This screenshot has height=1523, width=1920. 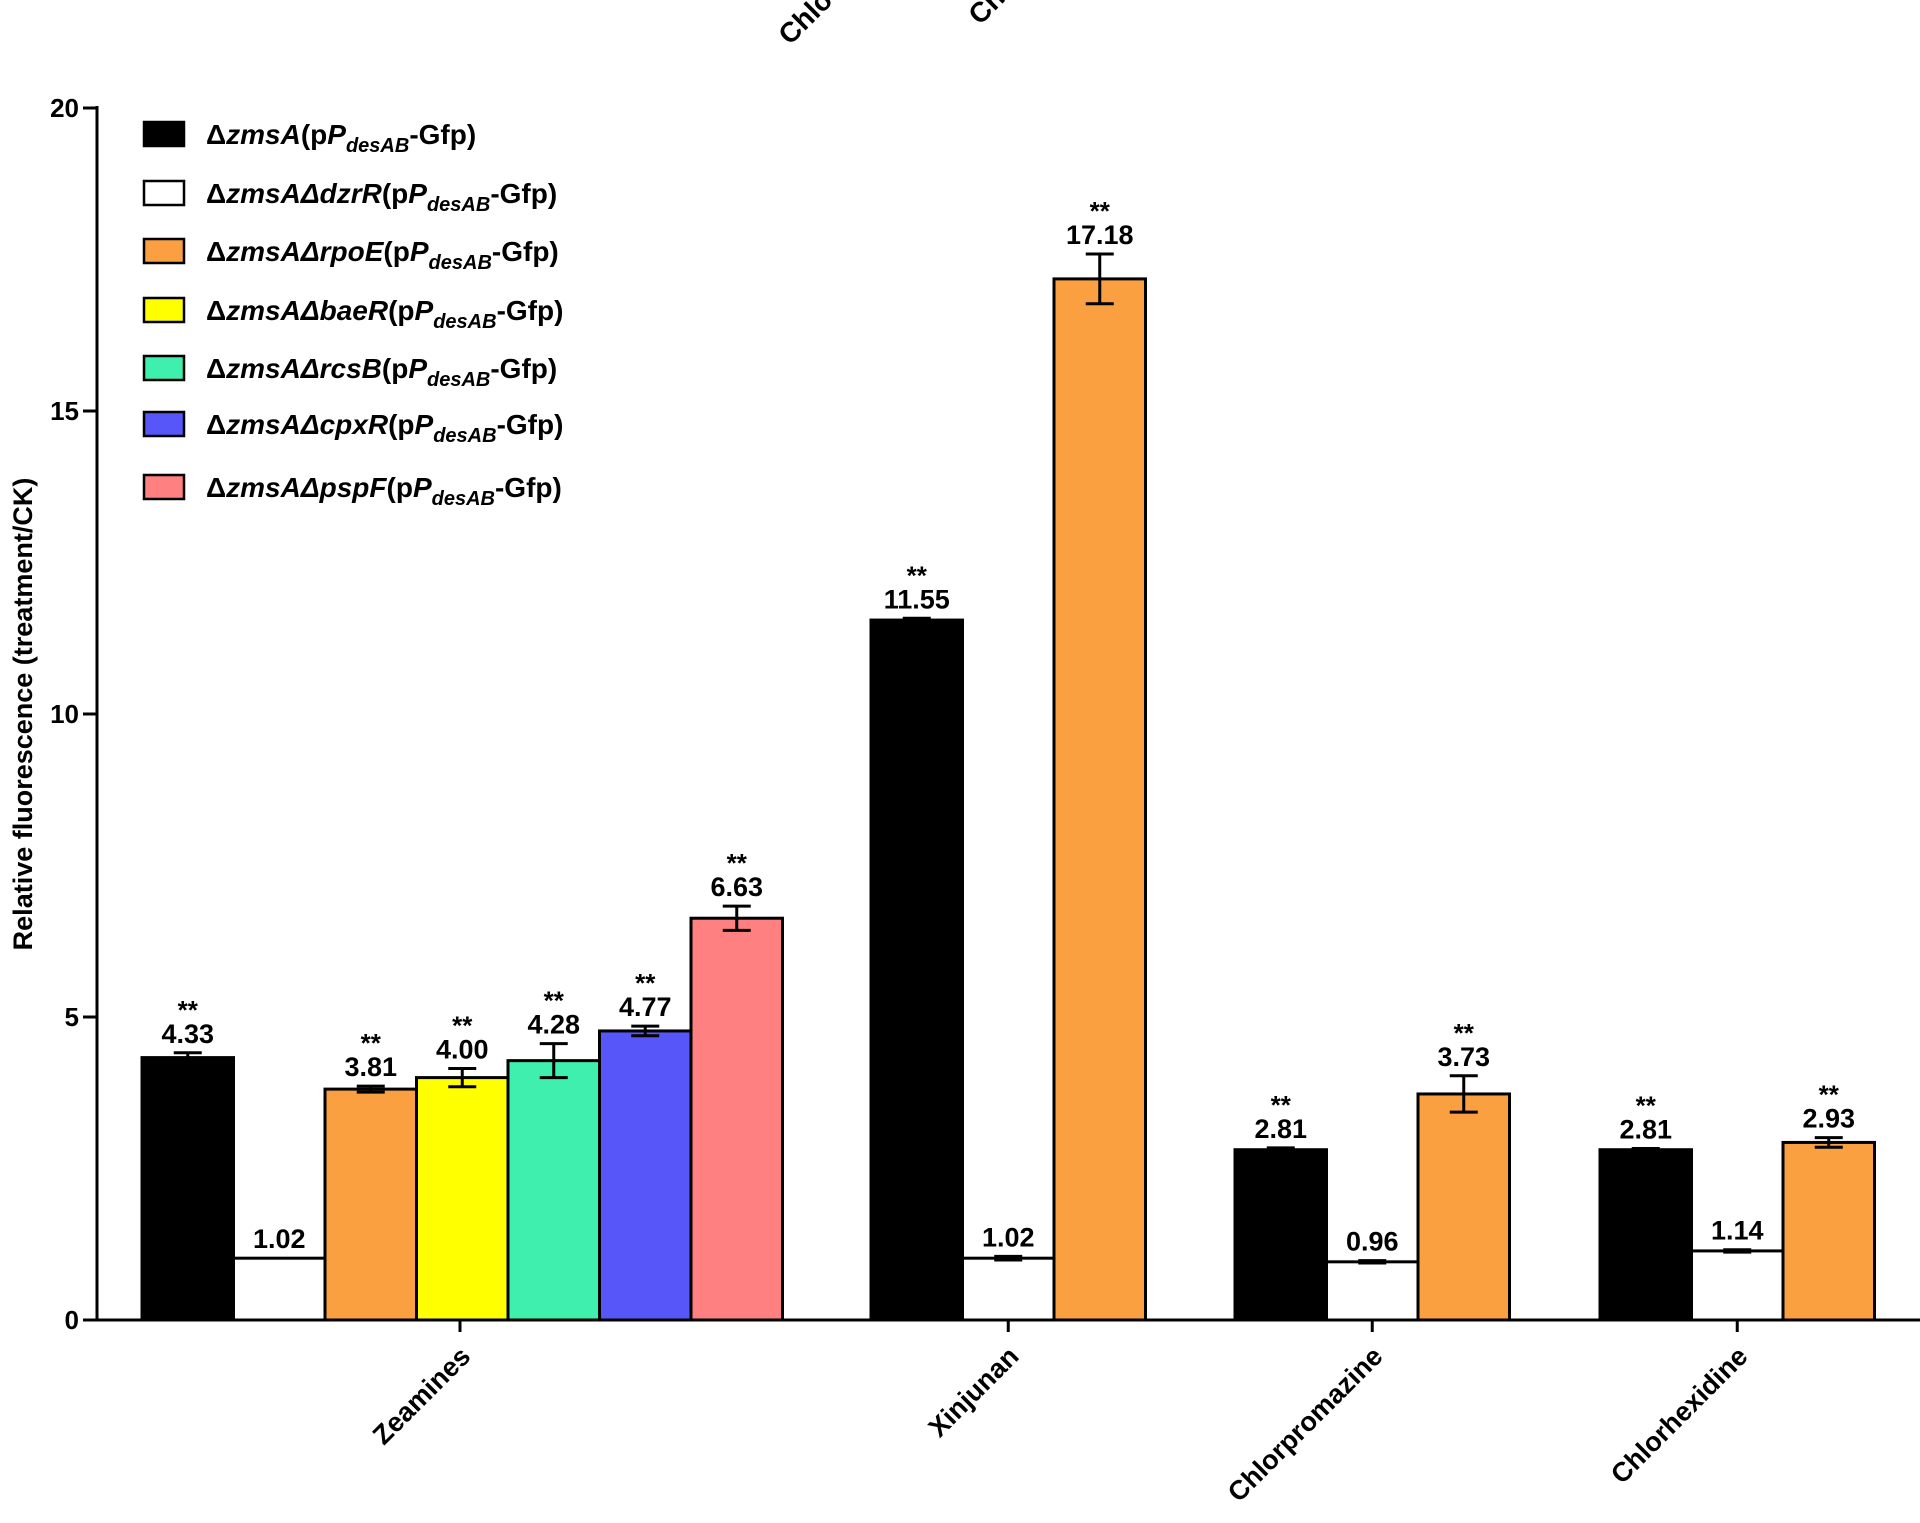 What do you see at coordinates (384, 428) in the screenshot?
I see `legend-label: ΔzmsAΔcpxR(pPdesAB-Gfp)` at bounding box center [384, 428].